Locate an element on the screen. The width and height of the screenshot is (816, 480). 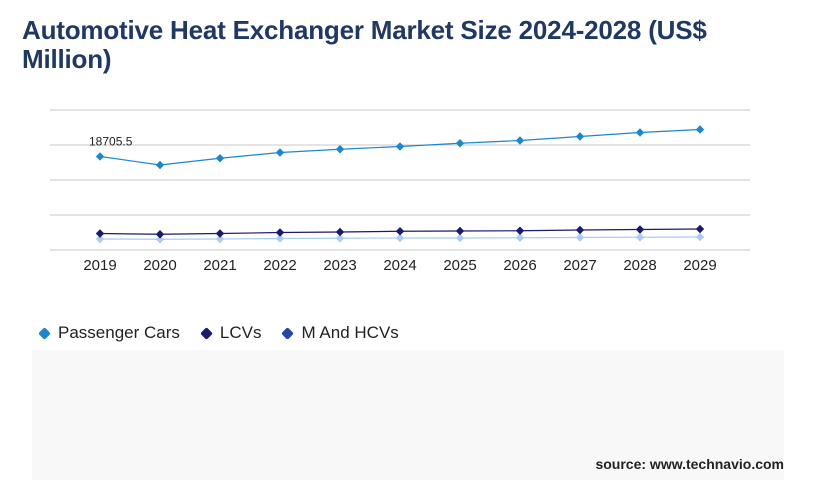
x-tick-label: 2023 is located at coordinates (339, 265).